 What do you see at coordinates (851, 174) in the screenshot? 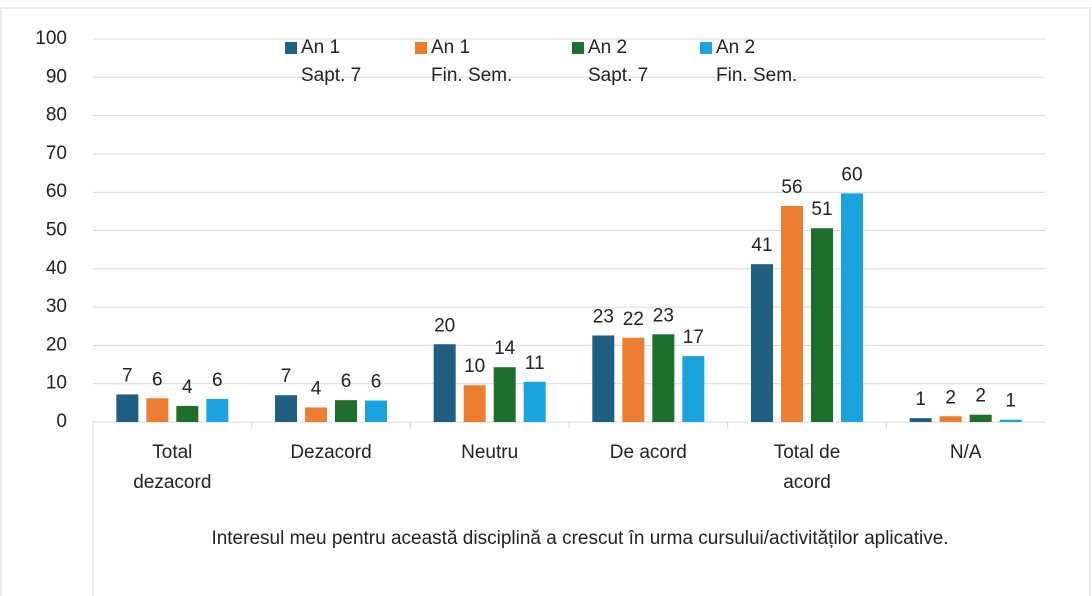
I see `data-label: 60` at bounding box center [851, 174].